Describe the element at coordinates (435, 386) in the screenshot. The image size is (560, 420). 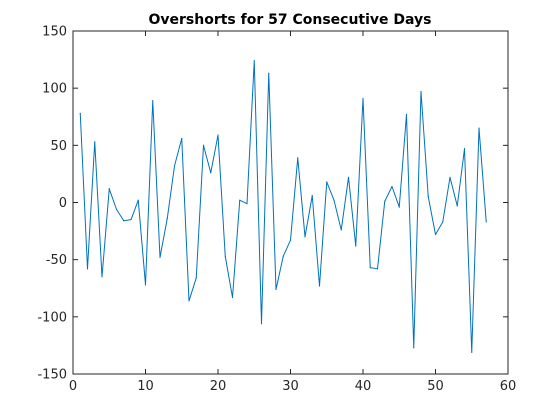
I see `x-tick-label: 50` at that location.